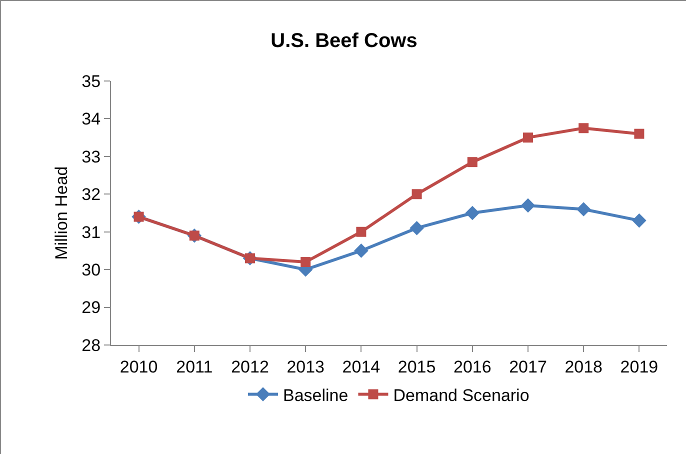 The height and width of the screenshot is (454, 686). What do you see at coordinates (91, 345) in the screenshot?
I see `y-tick-label: 28` at bounding box center [91, 345].